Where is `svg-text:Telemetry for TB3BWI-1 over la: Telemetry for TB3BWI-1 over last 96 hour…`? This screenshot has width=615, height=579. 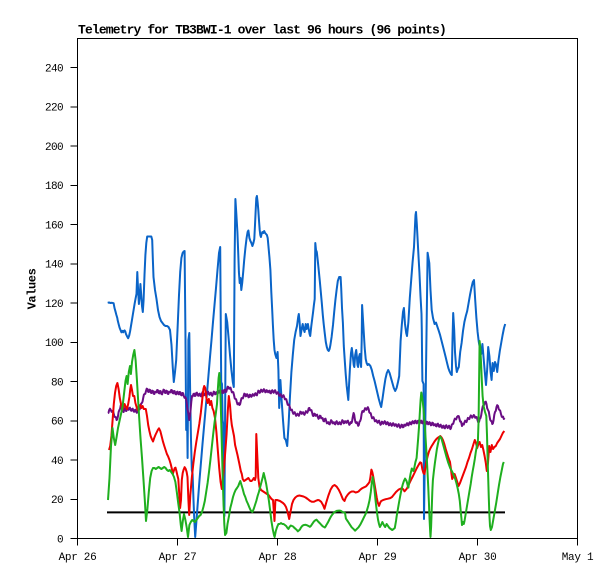
svg-text:Telemetry for TB3BWI-1 over la: Telemetry for TB3BWI-1 over last 96 hour… is located at coordinates (262, 30).